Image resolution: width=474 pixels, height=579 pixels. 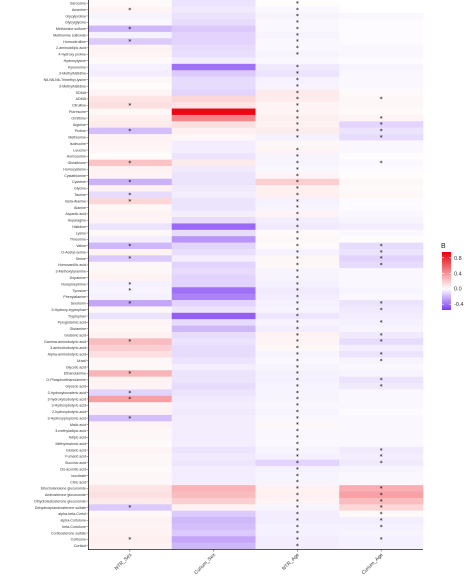 What do you see at coordinates (72, 265) in the screenshot?
I see `row-label: Homovanillic acid` at bounding box center [72, 265].